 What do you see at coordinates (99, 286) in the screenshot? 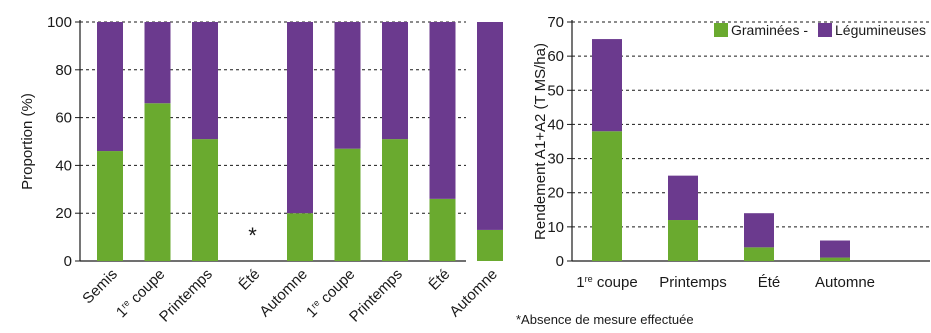
I see `x-tick-label: Semis` at bounding box center [99, 286].